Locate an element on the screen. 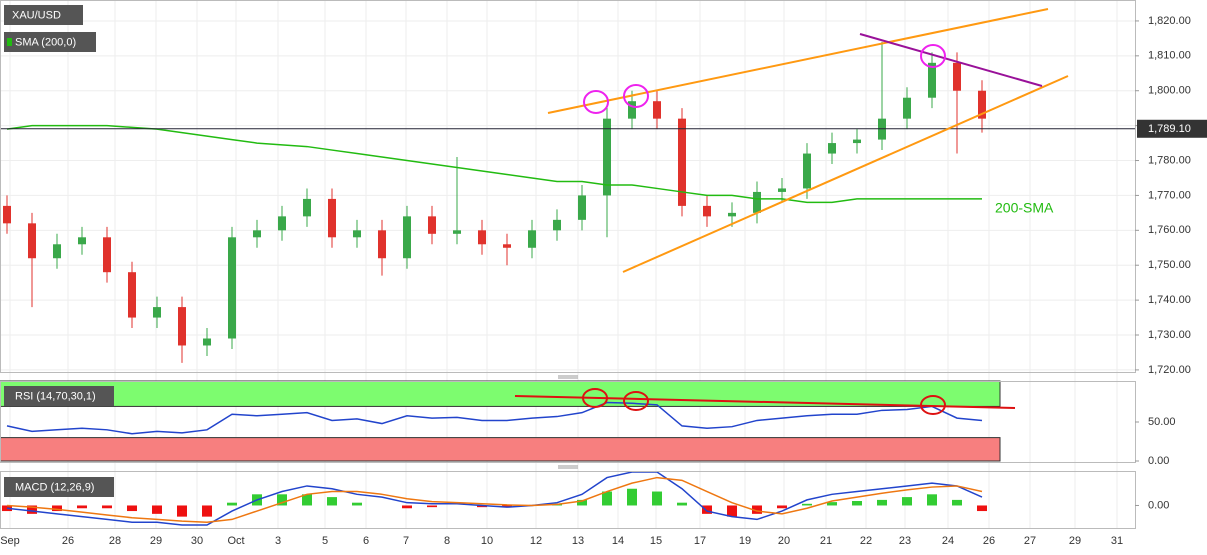  rsi-label: RSI (14,70,30,1) is located at coordinates (55, 396).